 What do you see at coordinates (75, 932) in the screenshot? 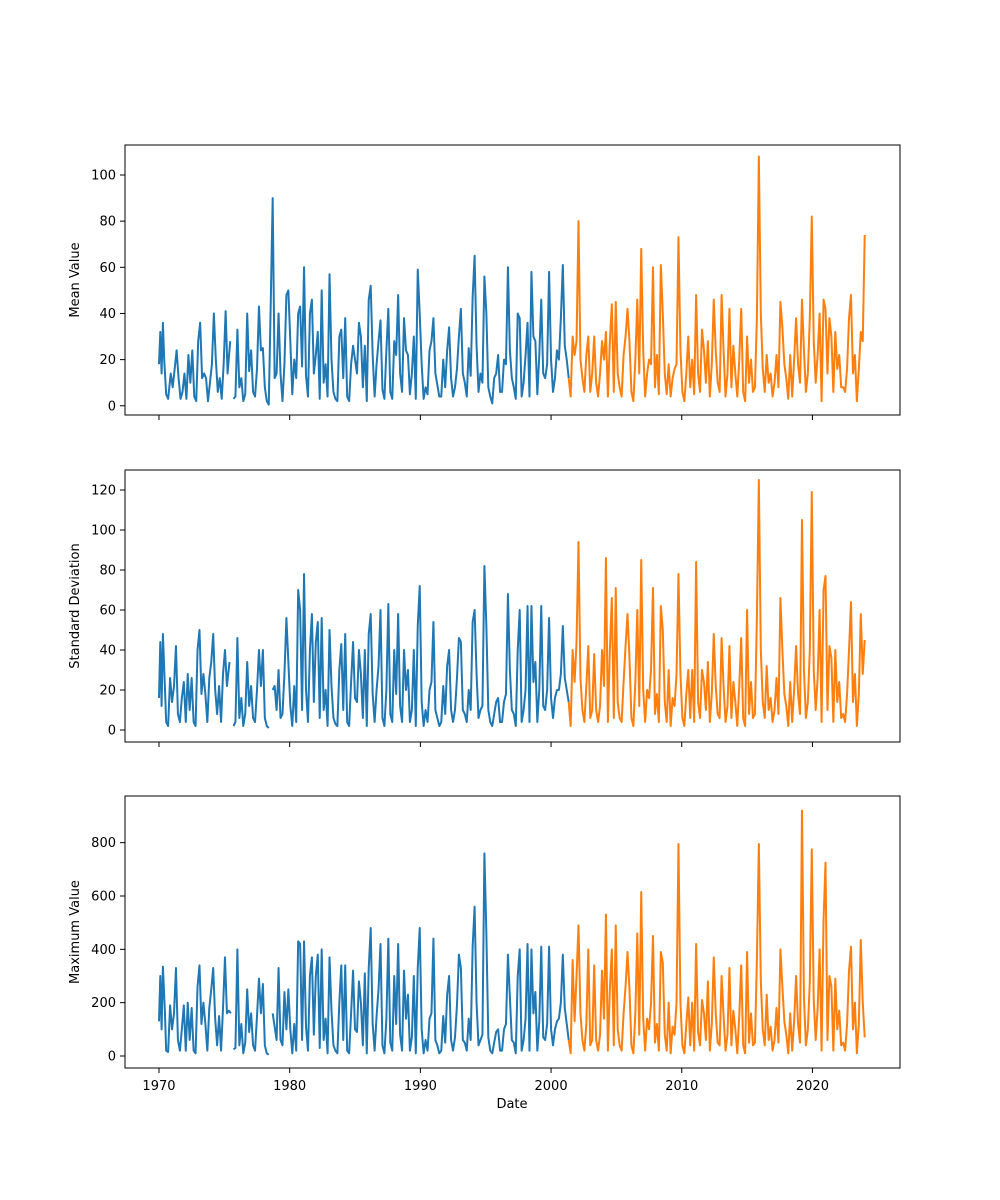
I see `y-axis-label-max: Maximum Value` at bounding box center [75, 932].